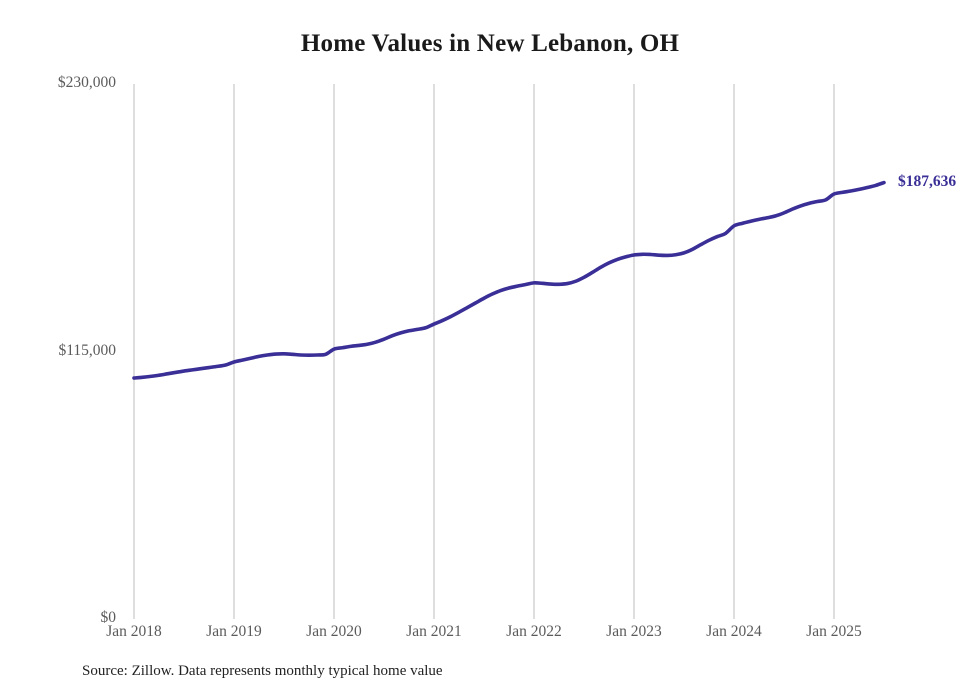 Image resolution: width=980 pixels, height=699 pixels. I want to click on x-axis-tick-label: Jan 2023, so click(634, 631).